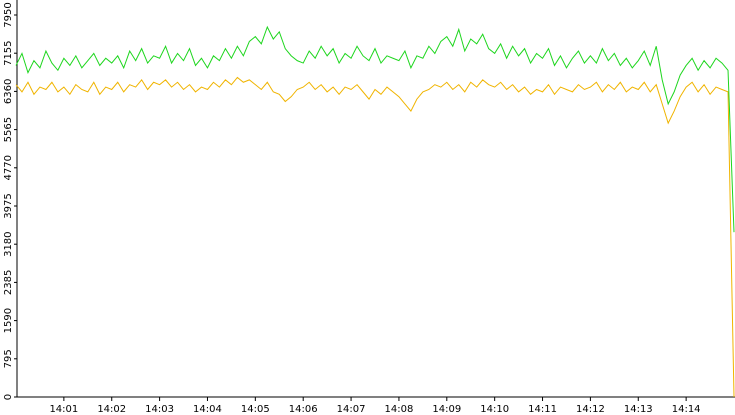 The height and width of the screenshot is (415, 735). Describe the element at coordinates (8, 14) in the screenshot. I see `y-tick-label: 7950` at that location.